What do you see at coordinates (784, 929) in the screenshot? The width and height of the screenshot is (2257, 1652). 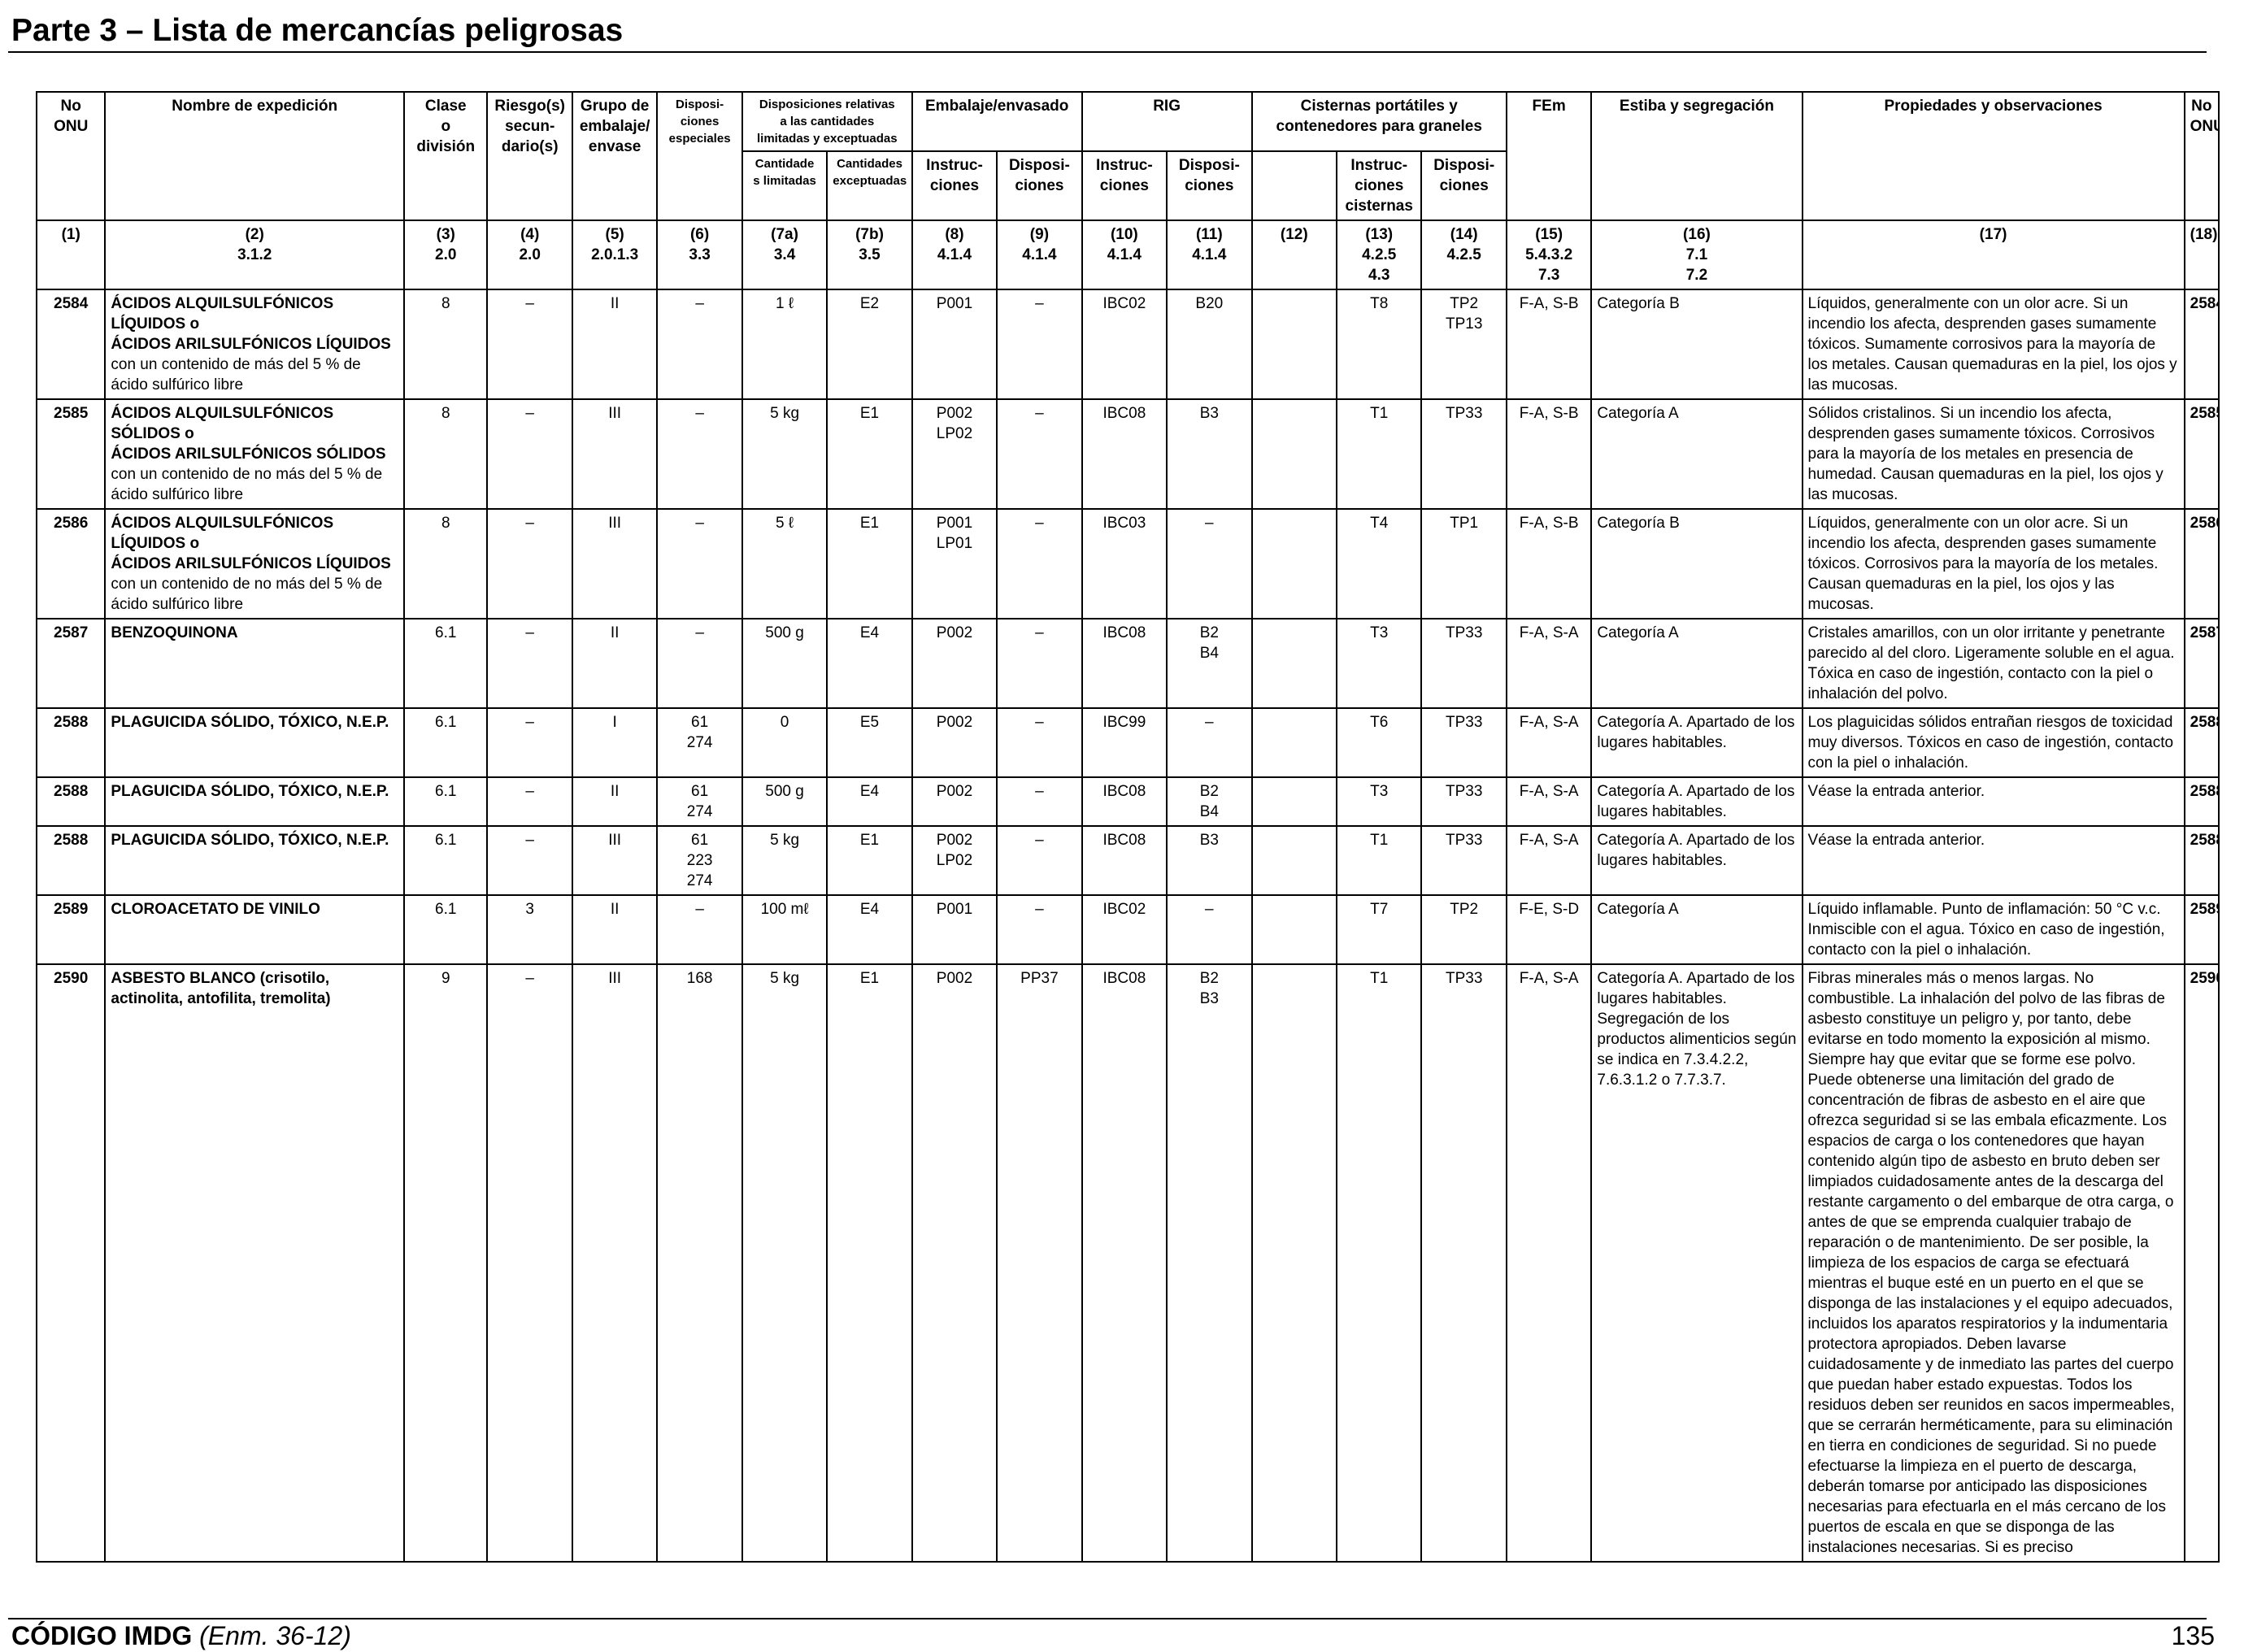 I see `cell-cantidades-limitadas: 100 mℓ` at bounding box center [784, 929].